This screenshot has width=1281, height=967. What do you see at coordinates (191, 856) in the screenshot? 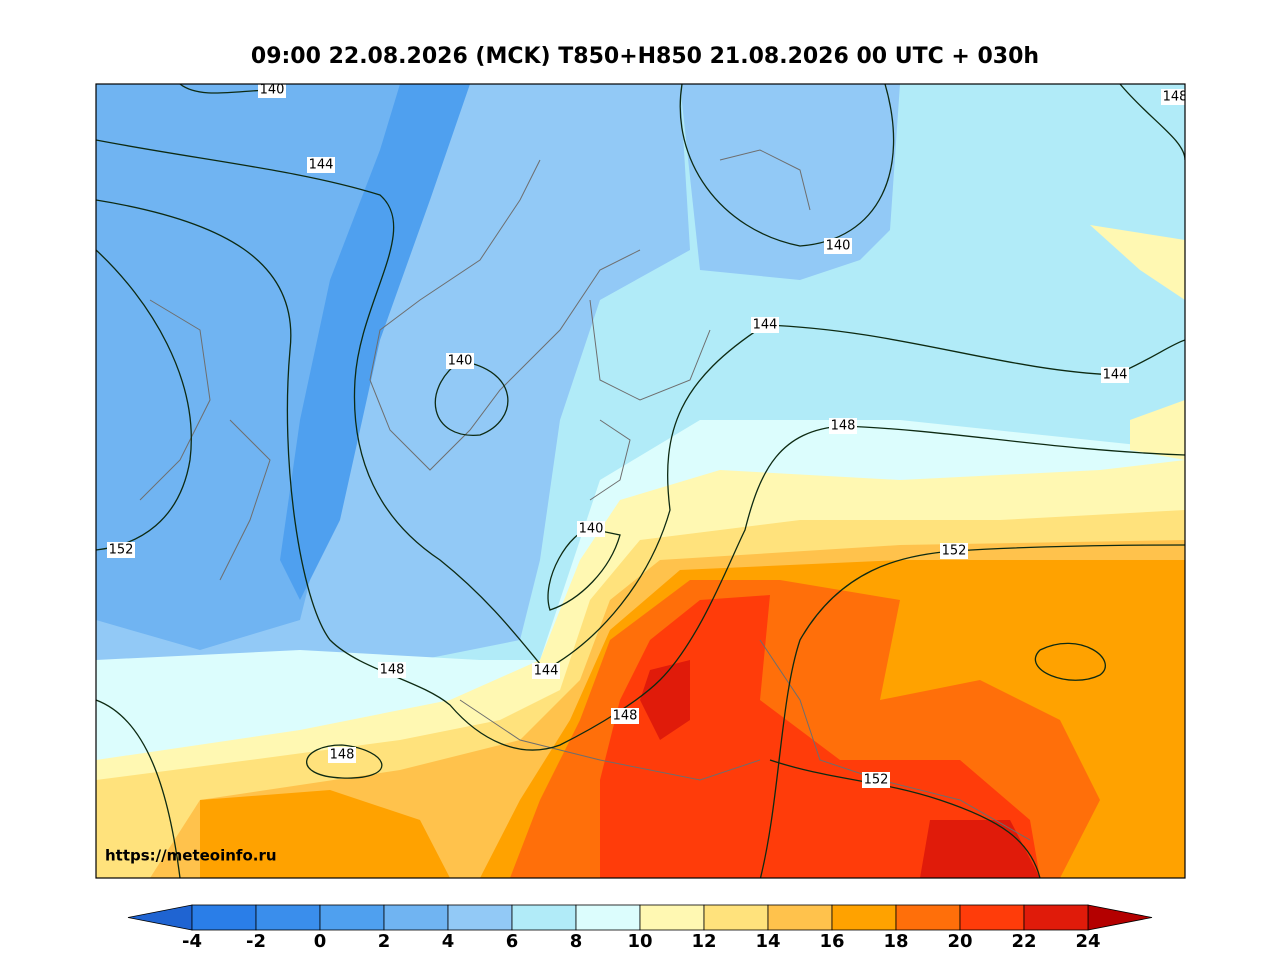
I see `source-text: https://meteoinfo.ru` at bounding box center [191, 856].